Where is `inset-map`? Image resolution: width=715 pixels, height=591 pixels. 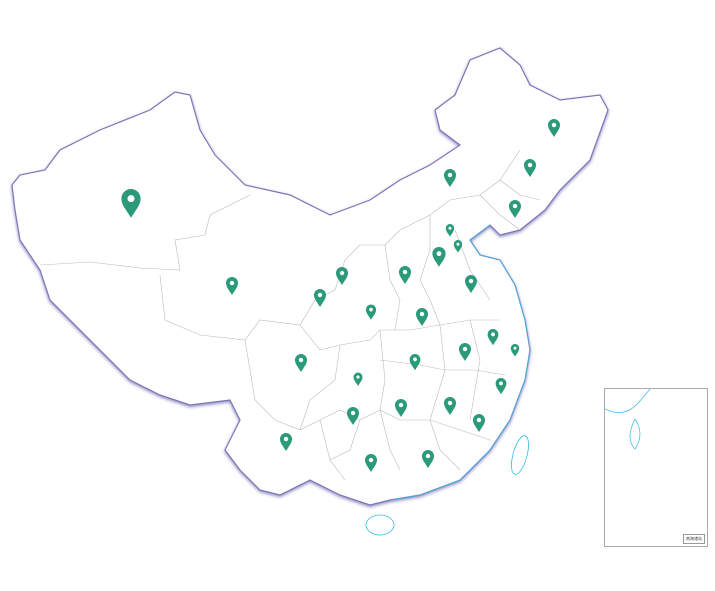
inset-map is located at coordinates (628, 419).